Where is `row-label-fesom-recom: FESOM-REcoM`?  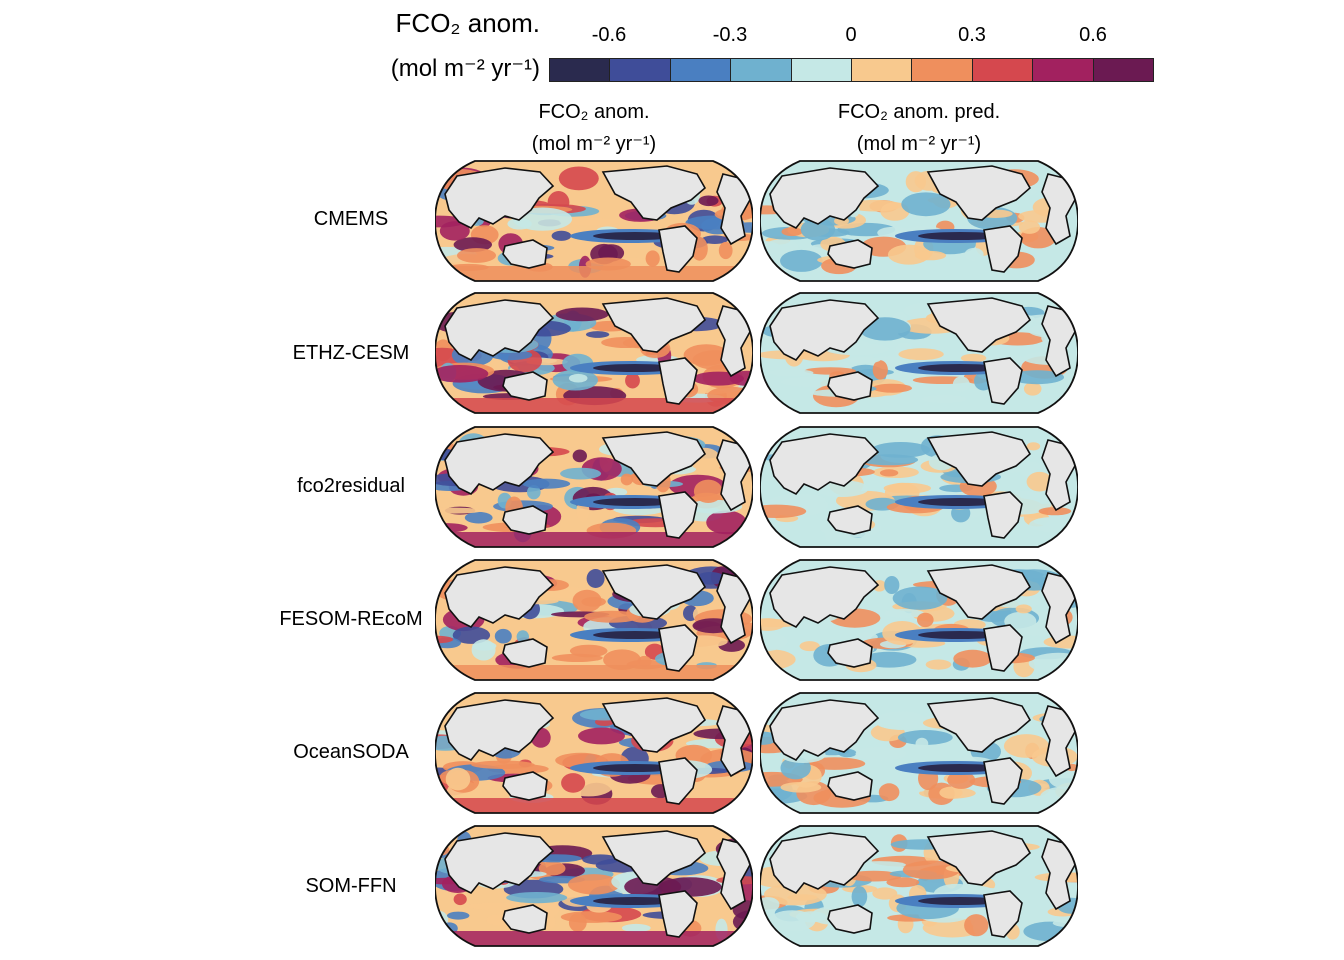
row-label-fesom-recom: FESOM-REcoM is located at coordinates (351, 619).